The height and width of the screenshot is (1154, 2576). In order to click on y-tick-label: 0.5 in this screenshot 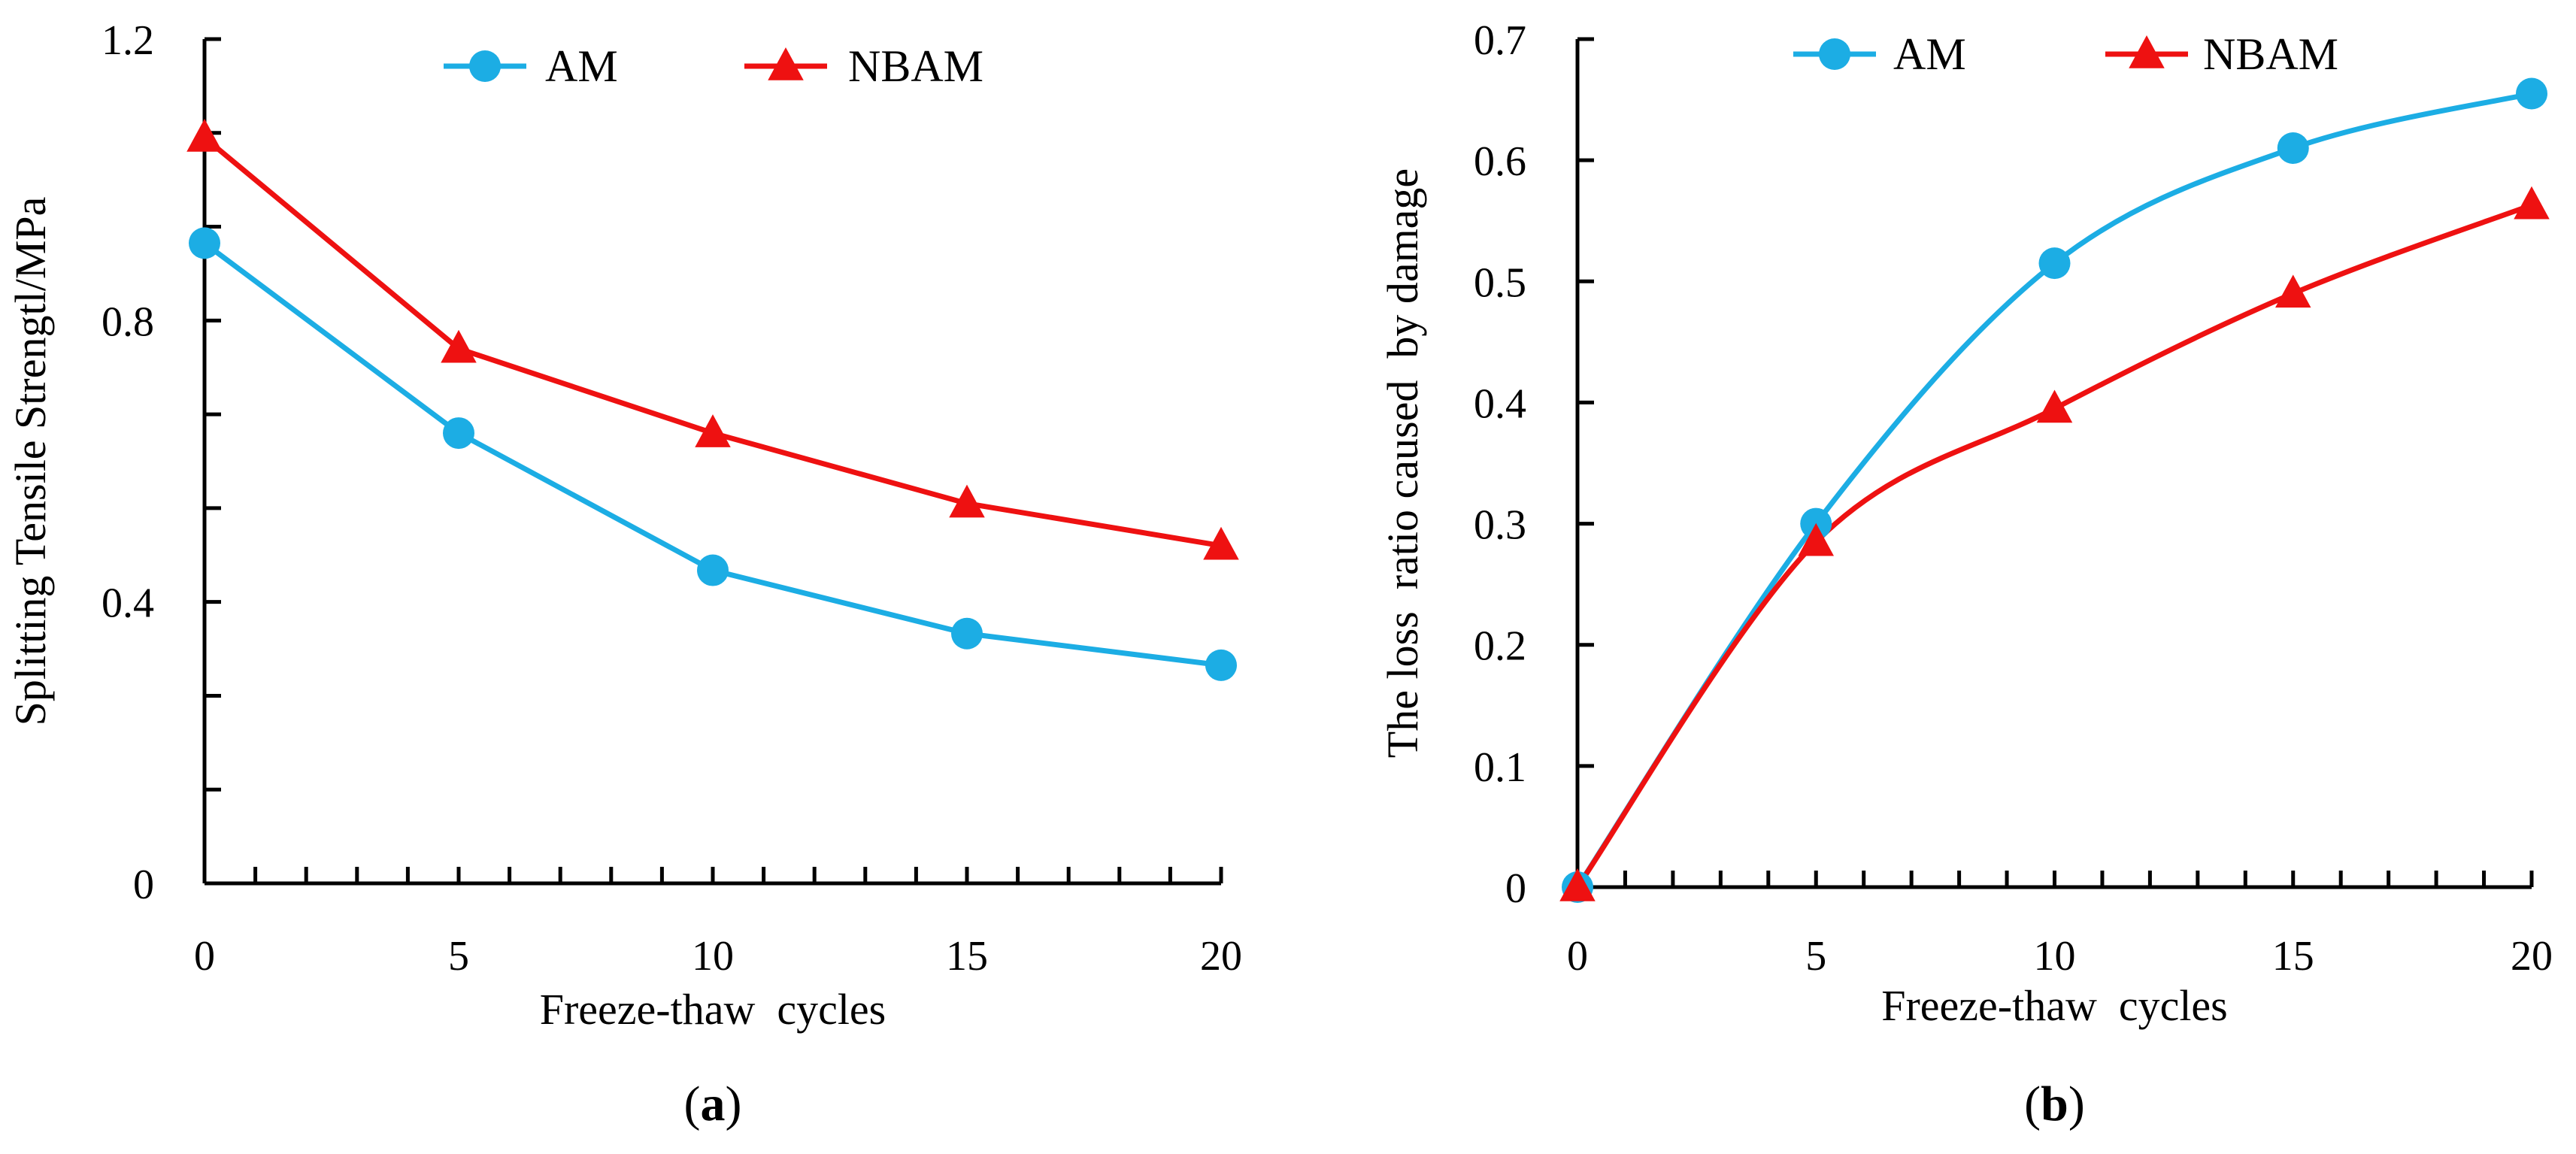, I will do `click(1500, 282)`.